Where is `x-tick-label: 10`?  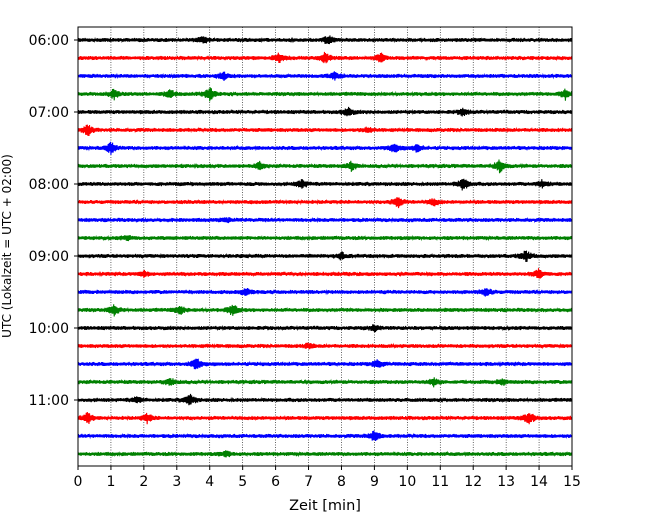
x-tick-label: 10 is located at coordinates (407, 482).